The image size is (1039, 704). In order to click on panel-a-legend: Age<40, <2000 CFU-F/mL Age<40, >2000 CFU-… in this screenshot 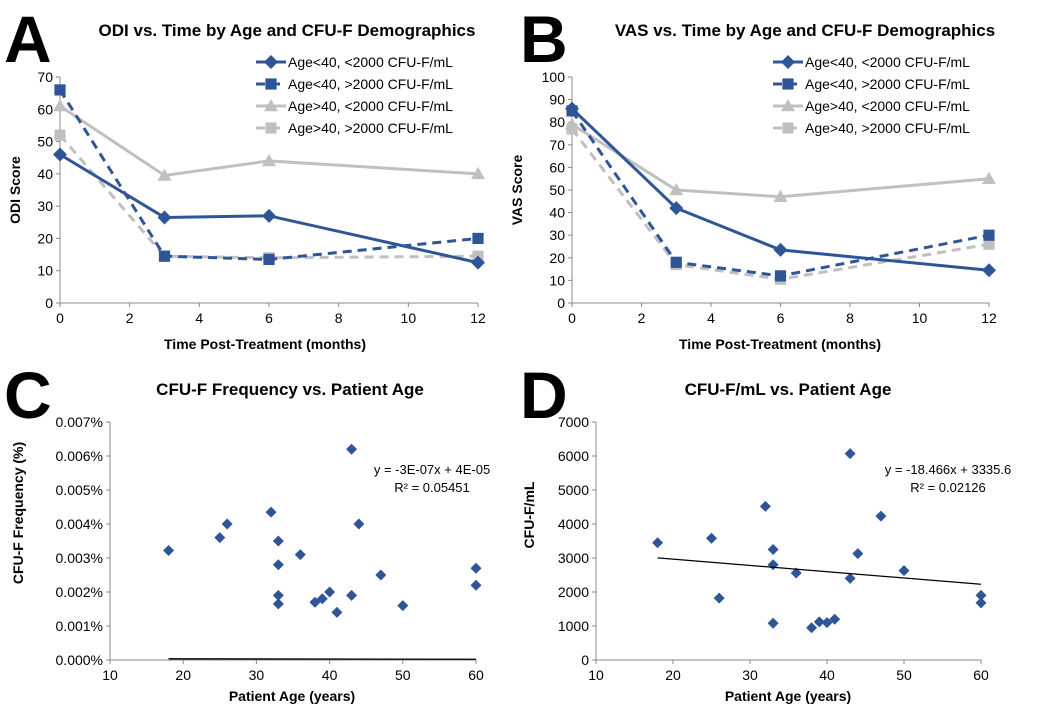, I will do `click(354, 95)`.